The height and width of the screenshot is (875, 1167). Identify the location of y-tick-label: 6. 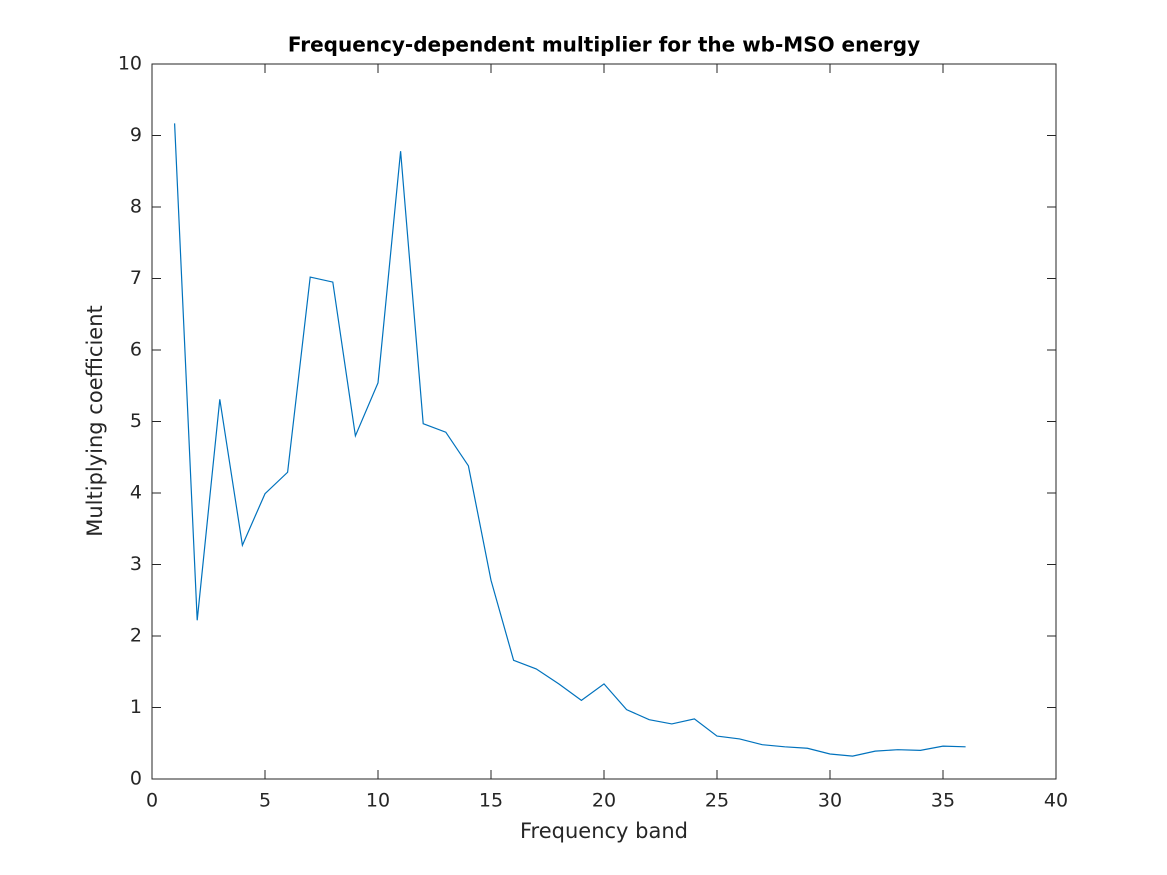
(136, 350).